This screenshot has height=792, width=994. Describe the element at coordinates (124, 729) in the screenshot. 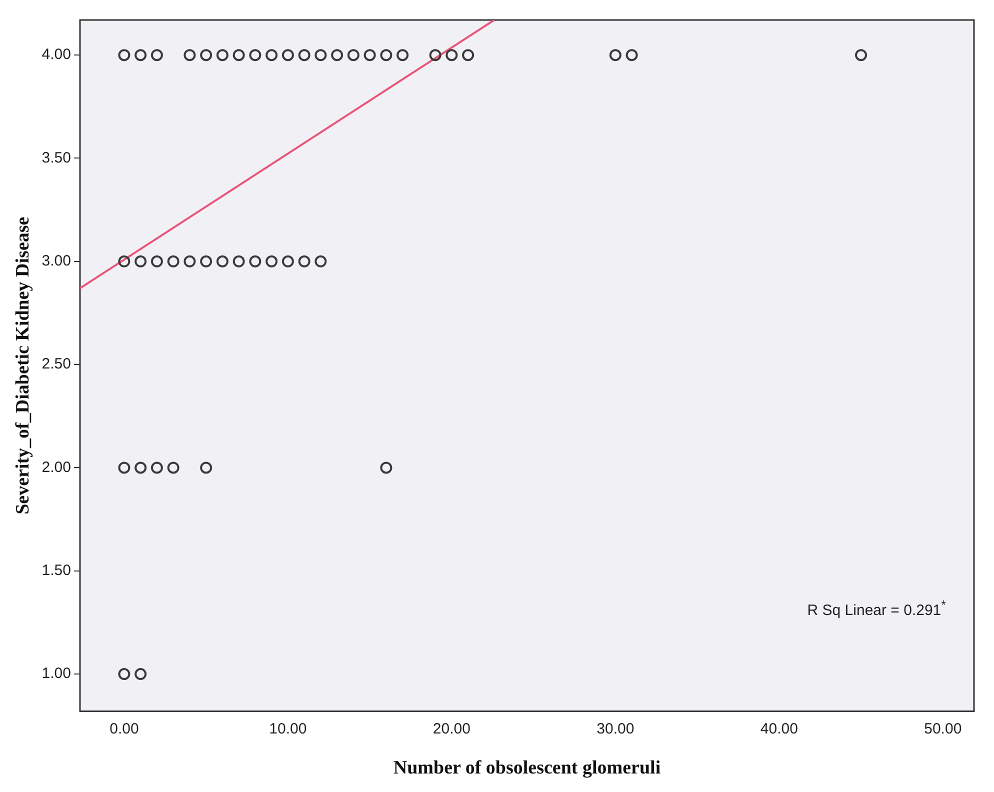

I see `x-tick-label: 0.00` at that location.